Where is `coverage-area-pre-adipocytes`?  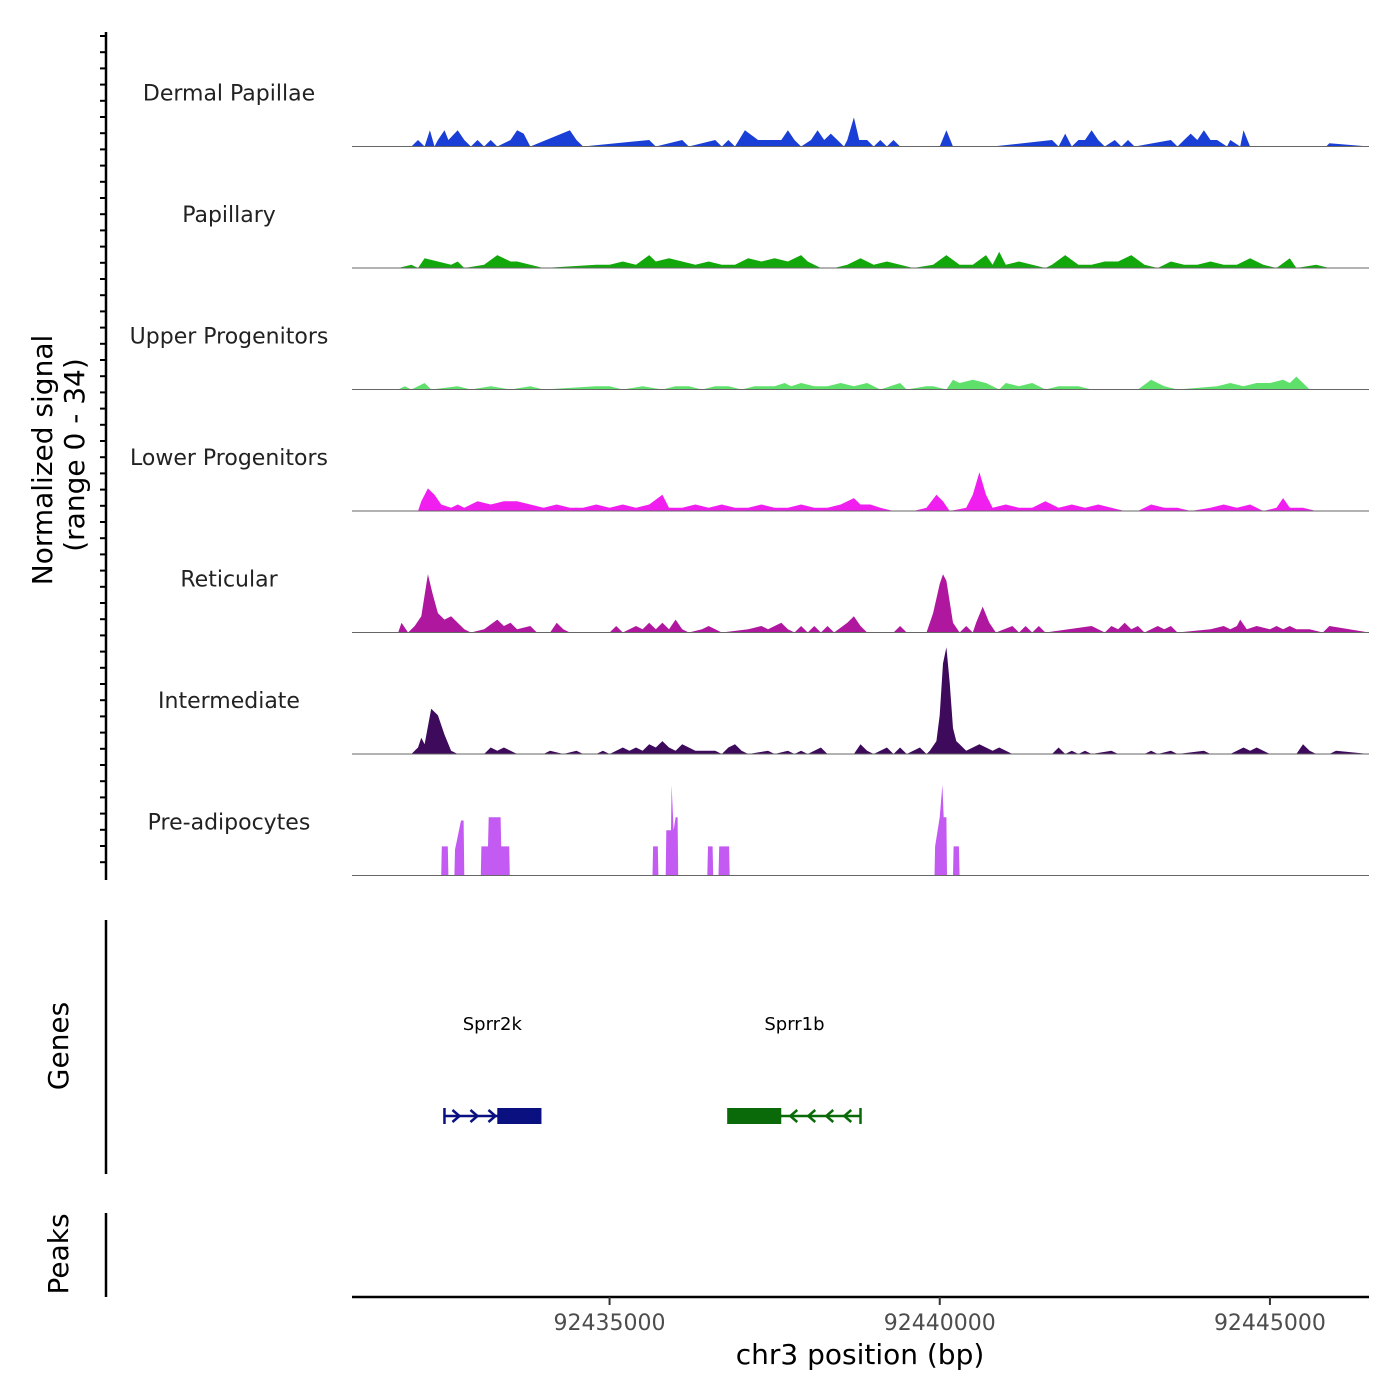
coverage-area-pre-adipocytes is located at coordinates (860, 830).